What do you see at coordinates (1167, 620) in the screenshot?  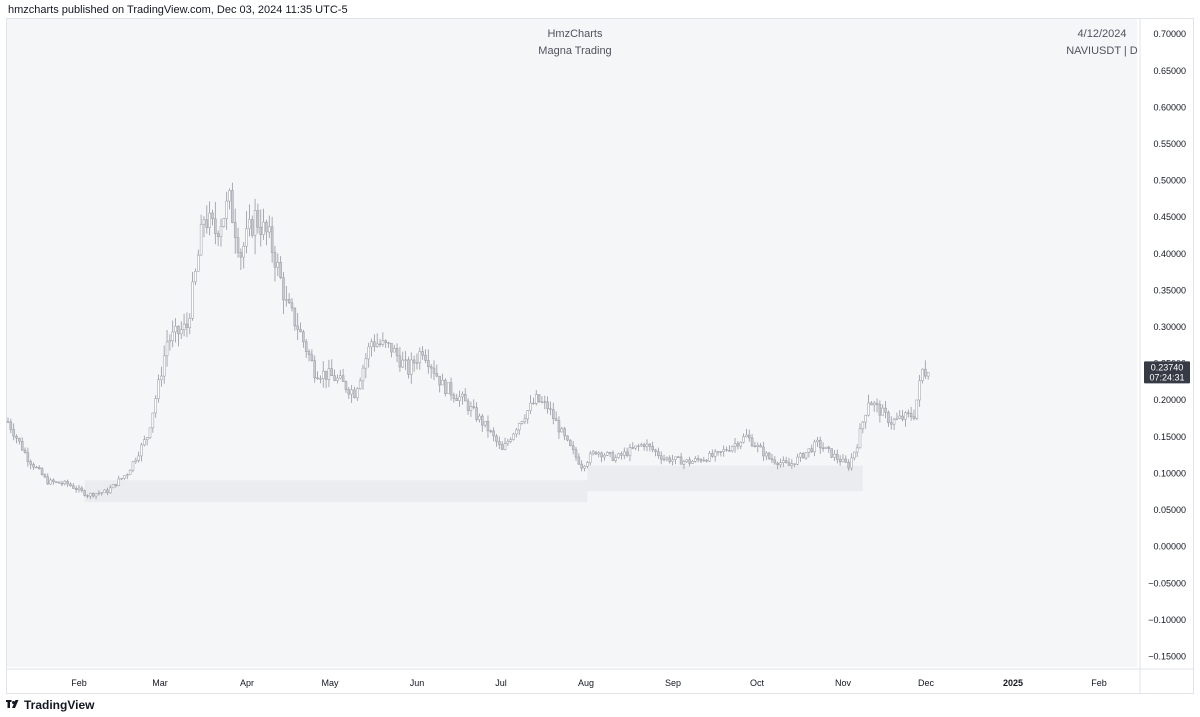 I see `y-tick-label: −0.10000` at bounding box center [1167, 620].